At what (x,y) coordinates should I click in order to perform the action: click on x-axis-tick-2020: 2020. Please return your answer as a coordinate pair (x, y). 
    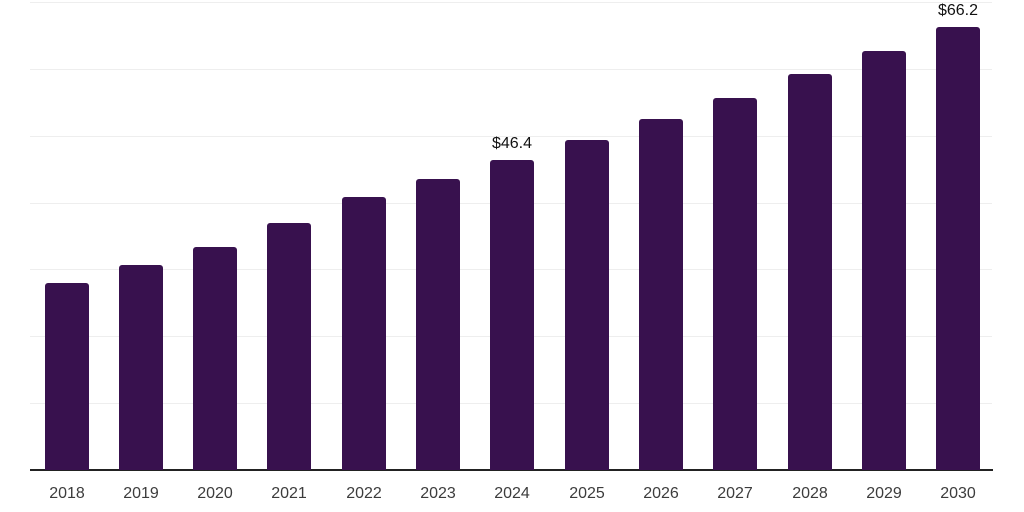
    Looking at the image, I should click on (215, 493).